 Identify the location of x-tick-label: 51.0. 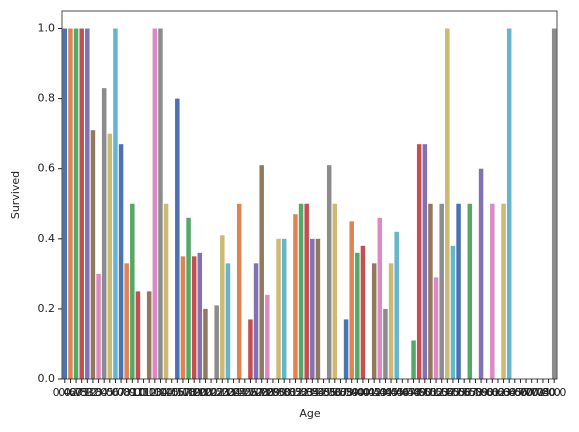
(436, 392).